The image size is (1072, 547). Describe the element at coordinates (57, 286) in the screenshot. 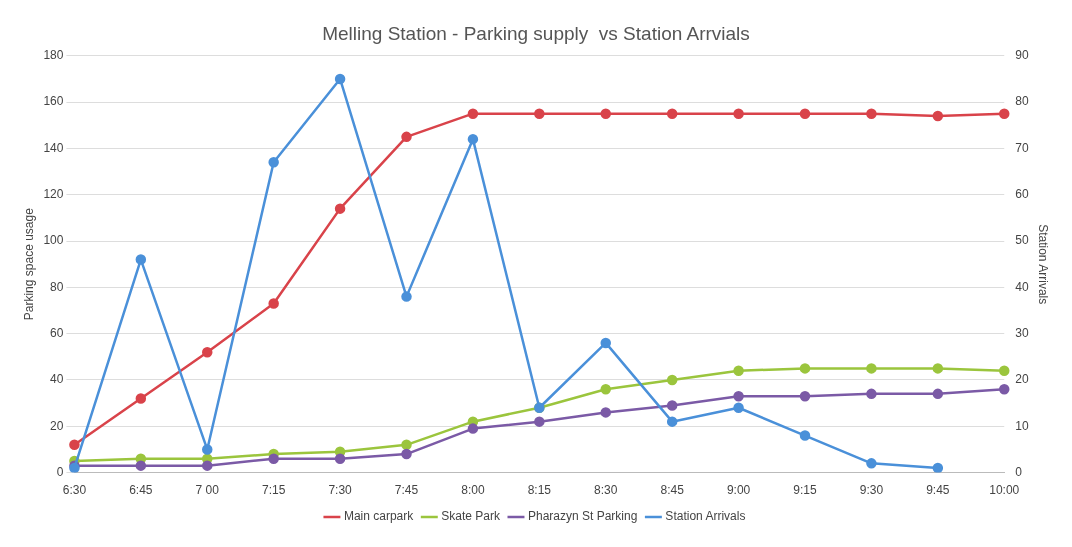

I see `y-tick-label: 80` at that location.